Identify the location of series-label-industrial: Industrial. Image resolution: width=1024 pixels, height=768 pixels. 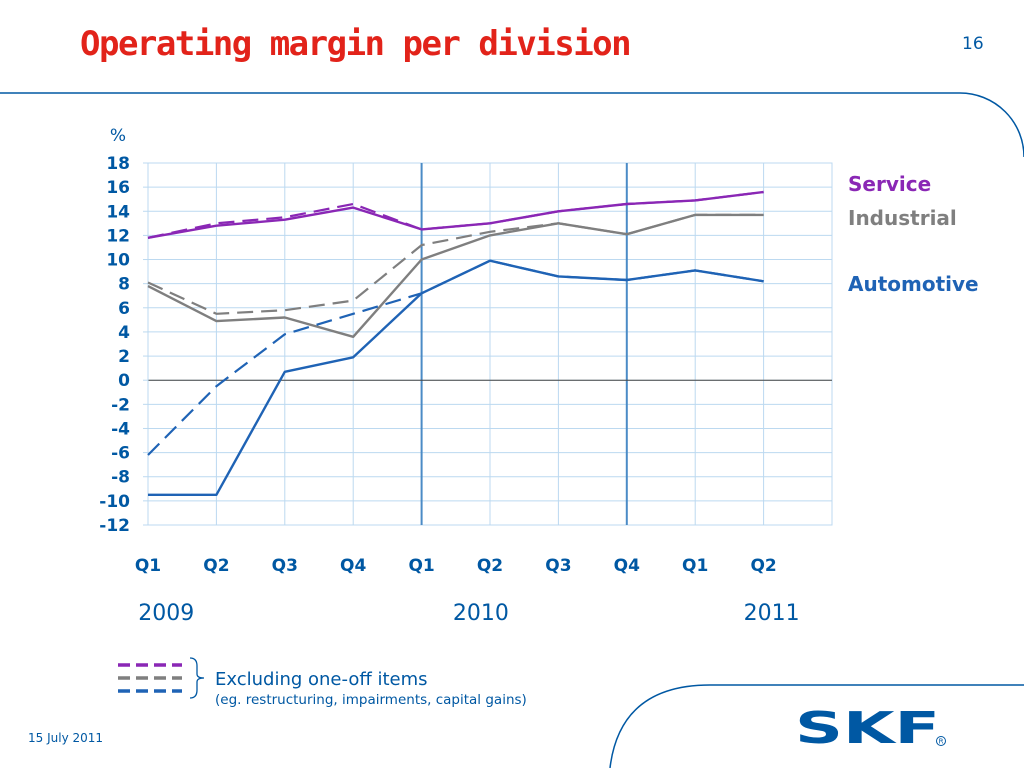
(902, 218).